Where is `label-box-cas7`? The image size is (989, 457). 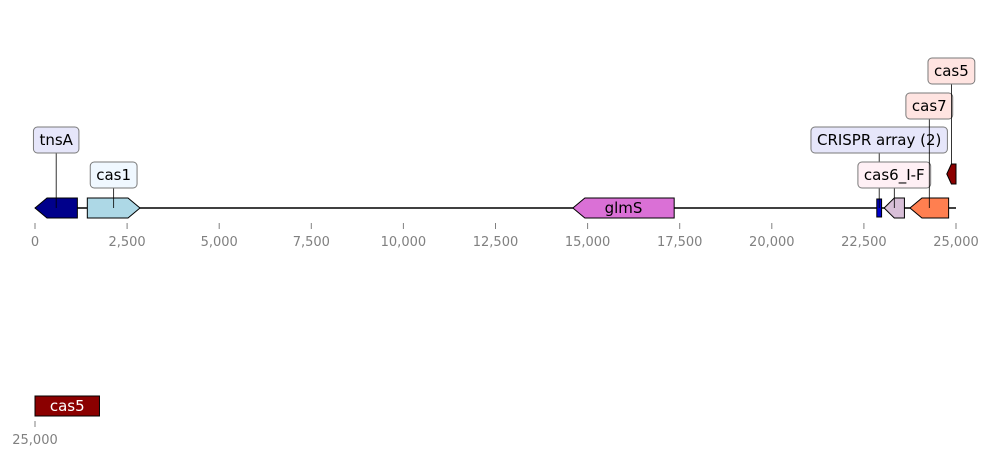 label-box-cas7 is located at coordinates (929, 106).